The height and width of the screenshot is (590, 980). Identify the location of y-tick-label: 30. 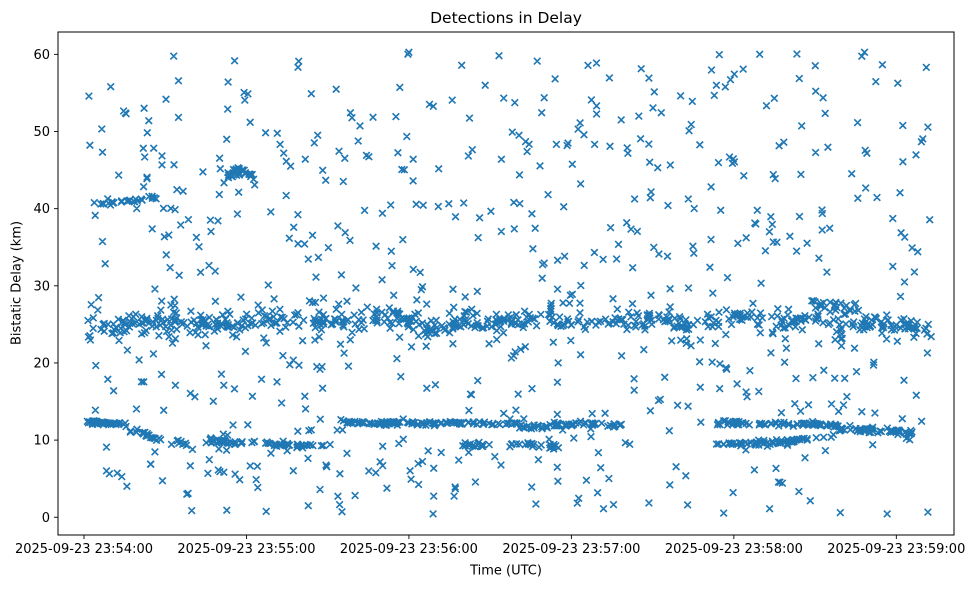
(41, 286).